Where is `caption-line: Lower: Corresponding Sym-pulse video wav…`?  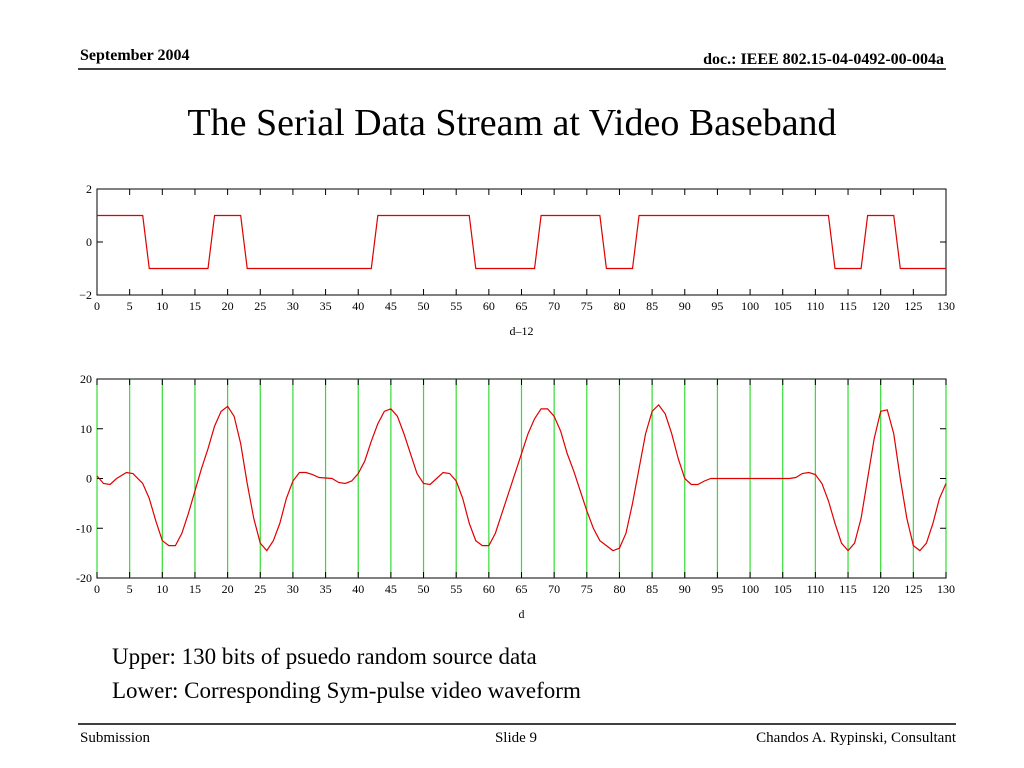 caption-line: Lower: Corresponding Sym-pulse video wav… is located at coordinates (346, 690).